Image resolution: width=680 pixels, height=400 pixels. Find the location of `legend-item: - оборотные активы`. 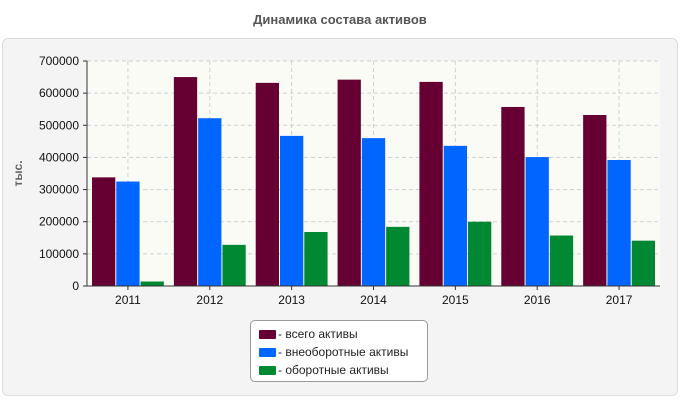

legend-item: - оборотные активы is located at coordinates (343, 370).